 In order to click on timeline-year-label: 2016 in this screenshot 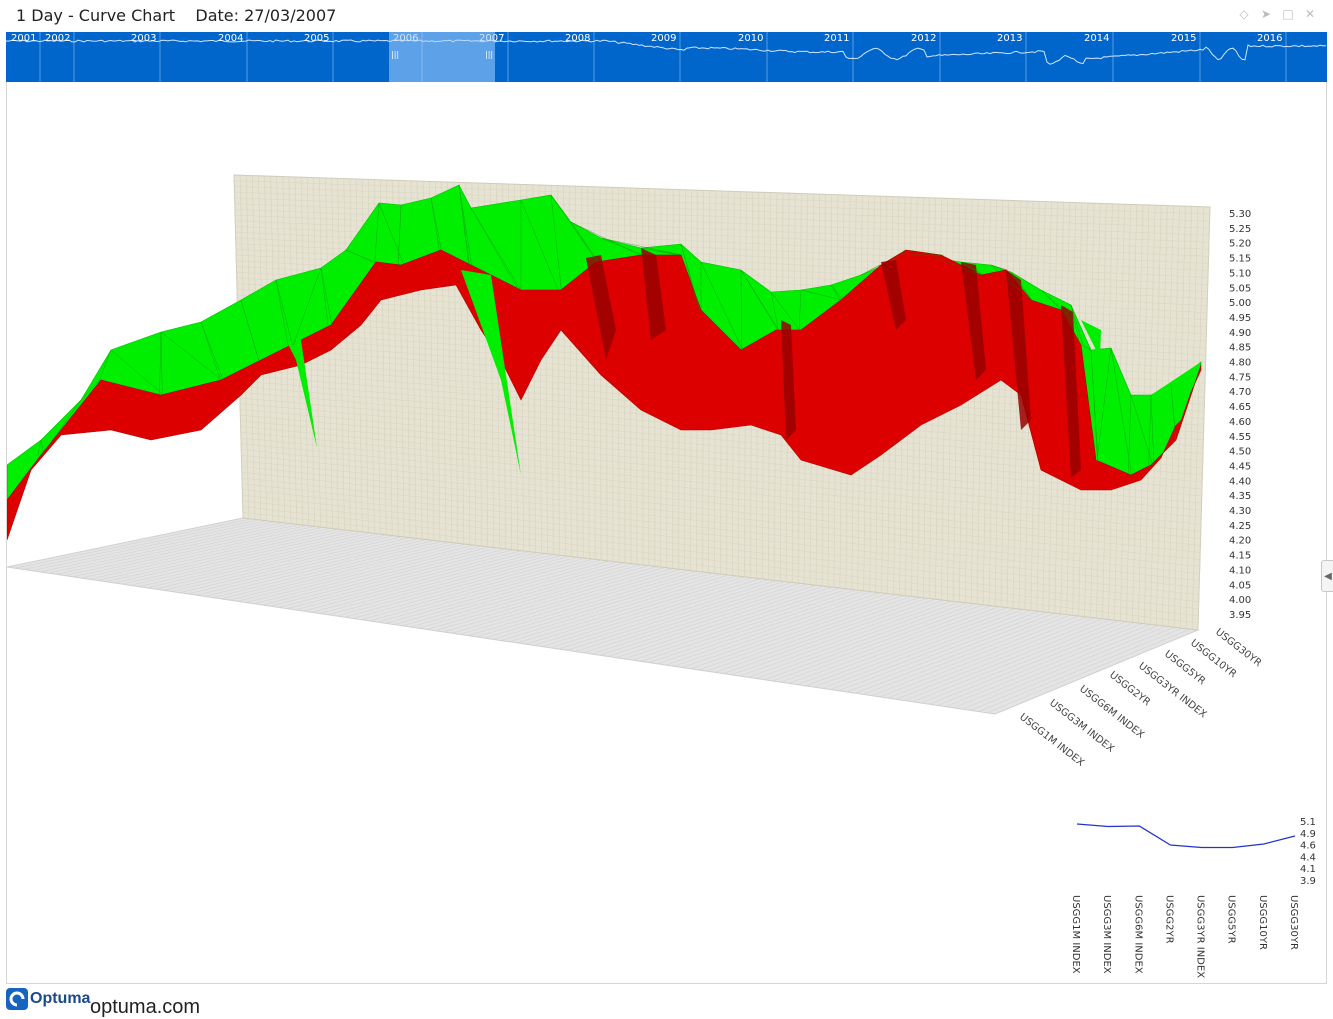, I will do `click(1269, 38)`.